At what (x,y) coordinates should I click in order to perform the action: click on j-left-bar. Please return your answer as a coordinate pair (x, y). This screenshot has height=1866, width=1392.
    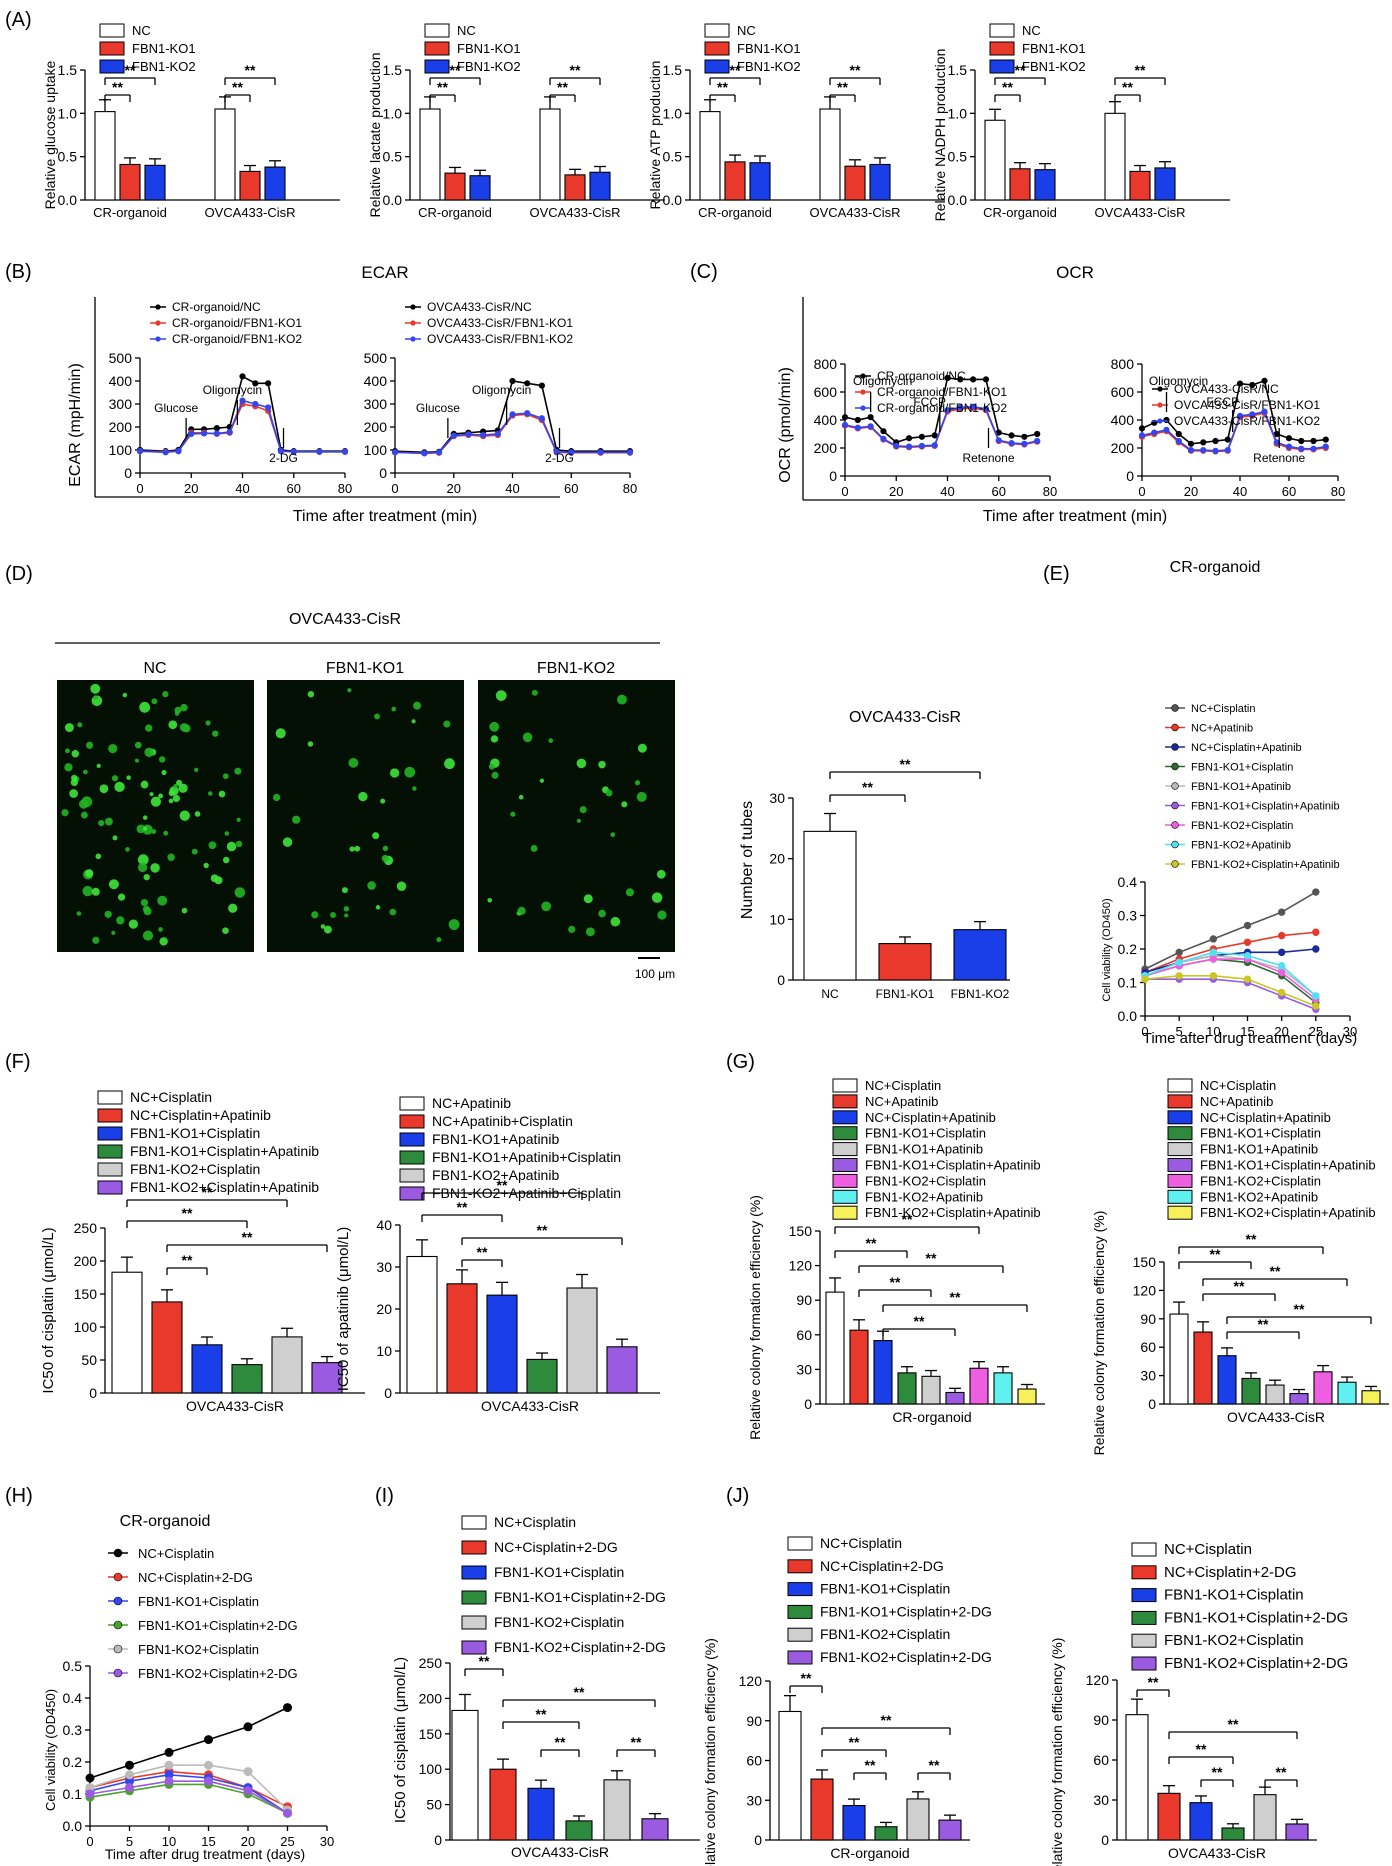
    Looking at the image, I should click on (854, 1823).